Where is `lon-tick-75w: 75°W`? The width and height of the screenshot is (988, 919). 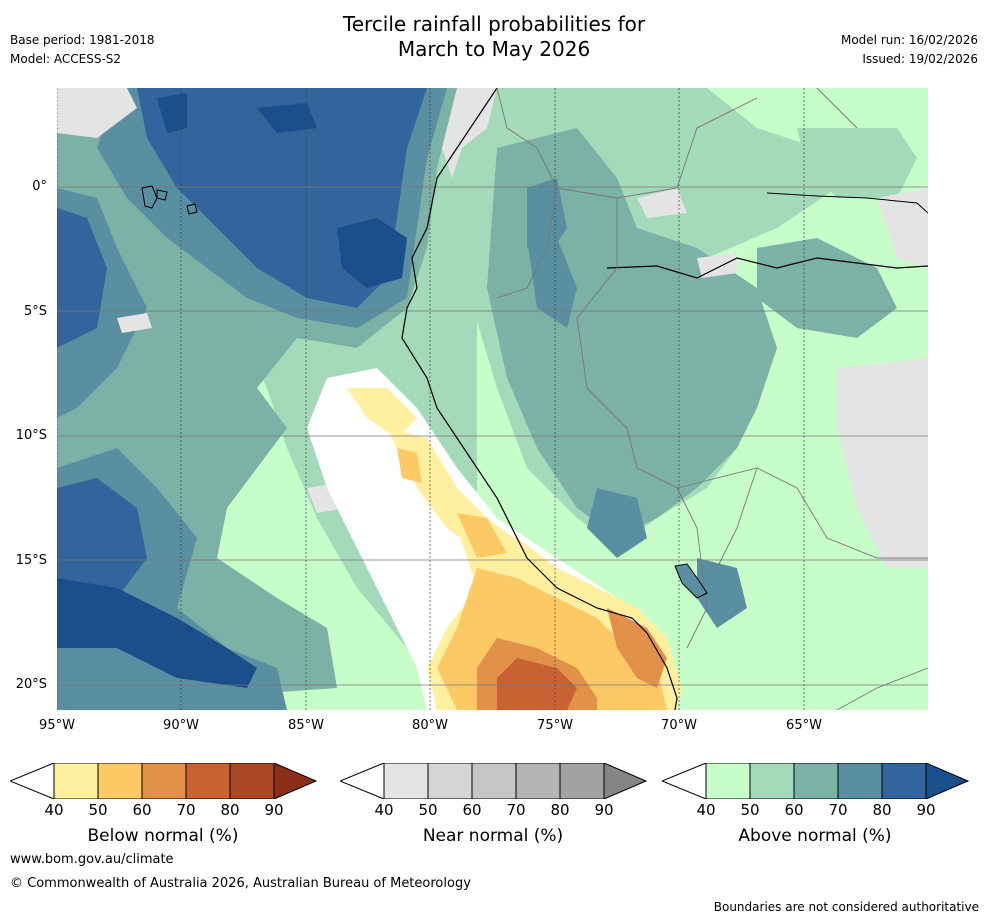 lon-tick-75w: 75°W is located at coordinates (555, 725).